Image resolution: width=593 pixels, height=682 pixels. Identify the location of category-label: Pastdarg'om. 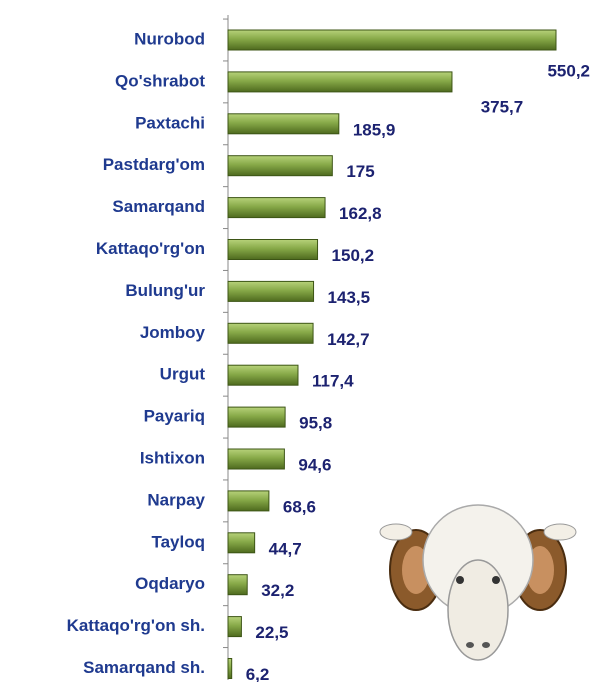
(154, 164).